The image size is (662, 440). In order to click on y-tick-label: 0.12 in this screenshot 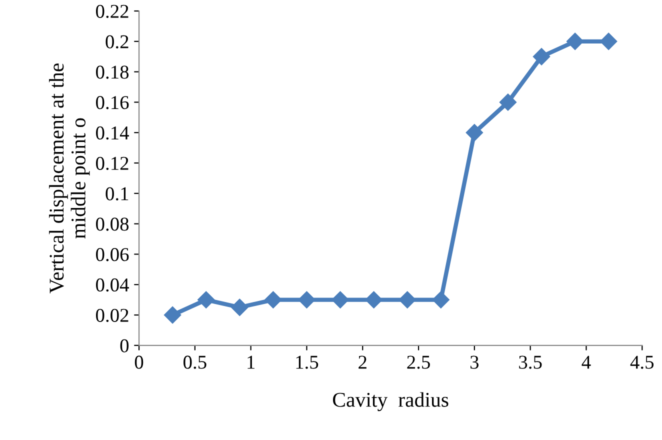, I will do `click(112, 163)`.